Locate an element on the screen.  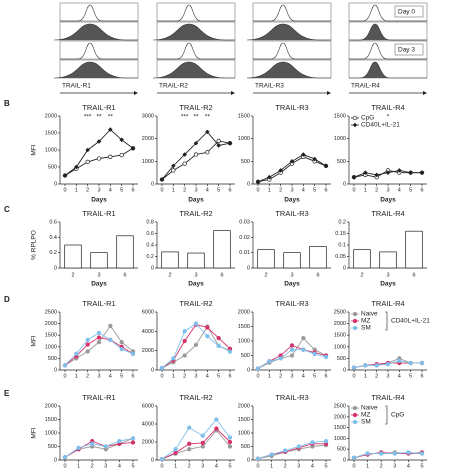
y-axis-label: MFI is located at coordinates (34, 340).